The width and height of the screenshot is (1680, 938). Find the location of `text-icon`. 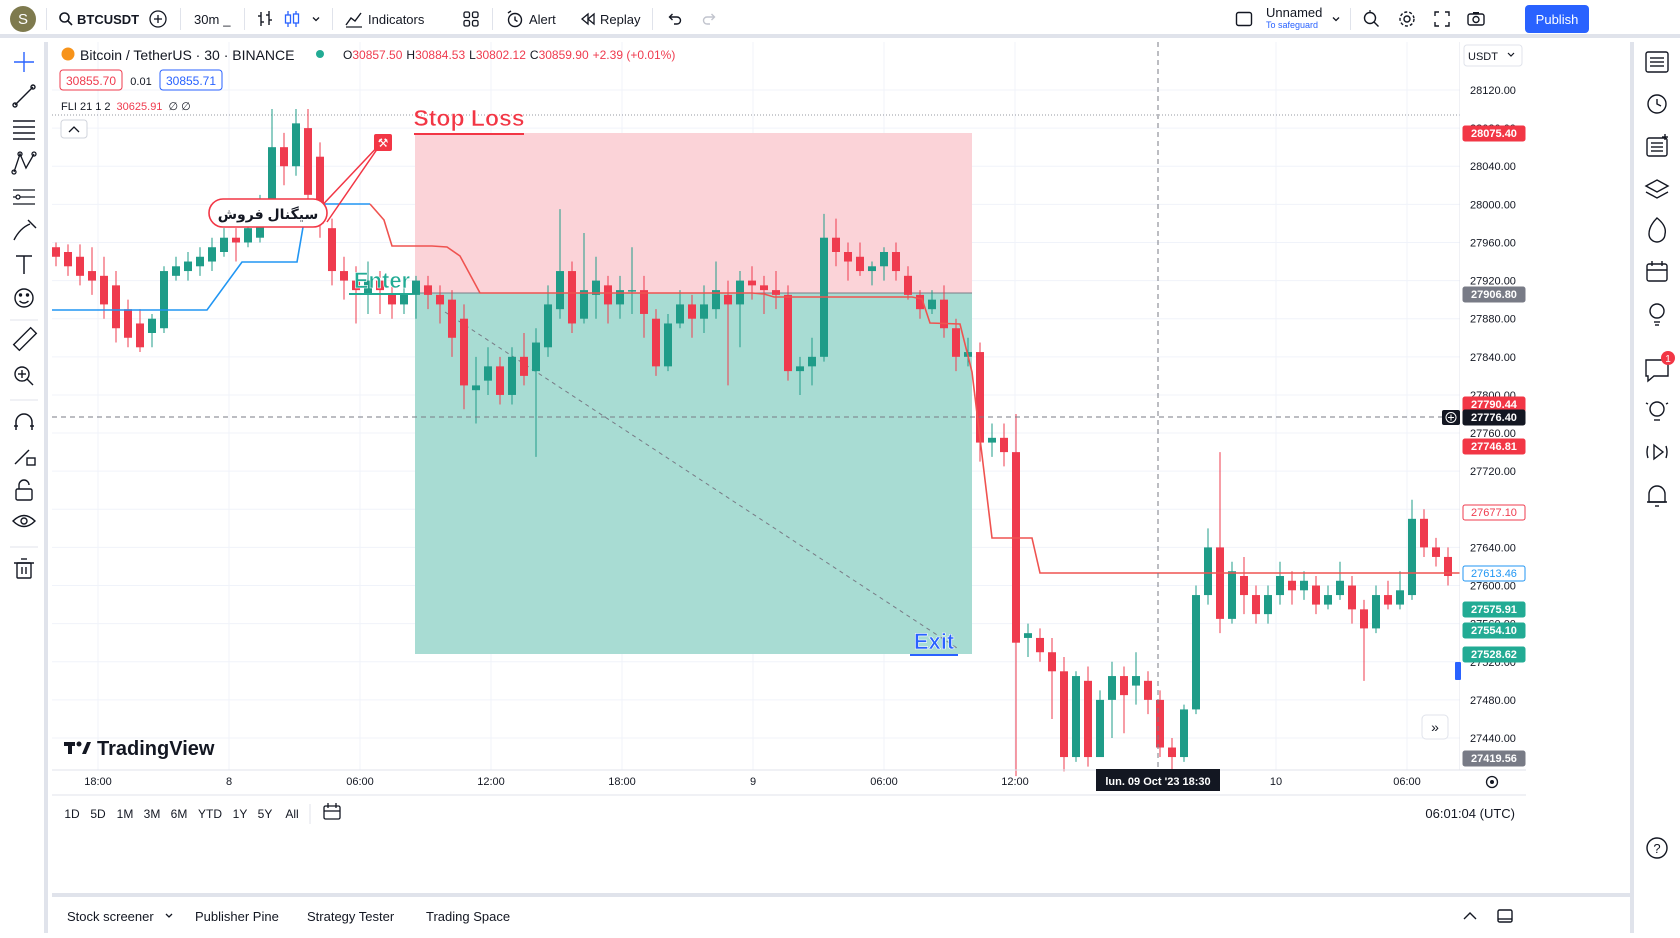

text-icon is located at coordinates (24, 264).